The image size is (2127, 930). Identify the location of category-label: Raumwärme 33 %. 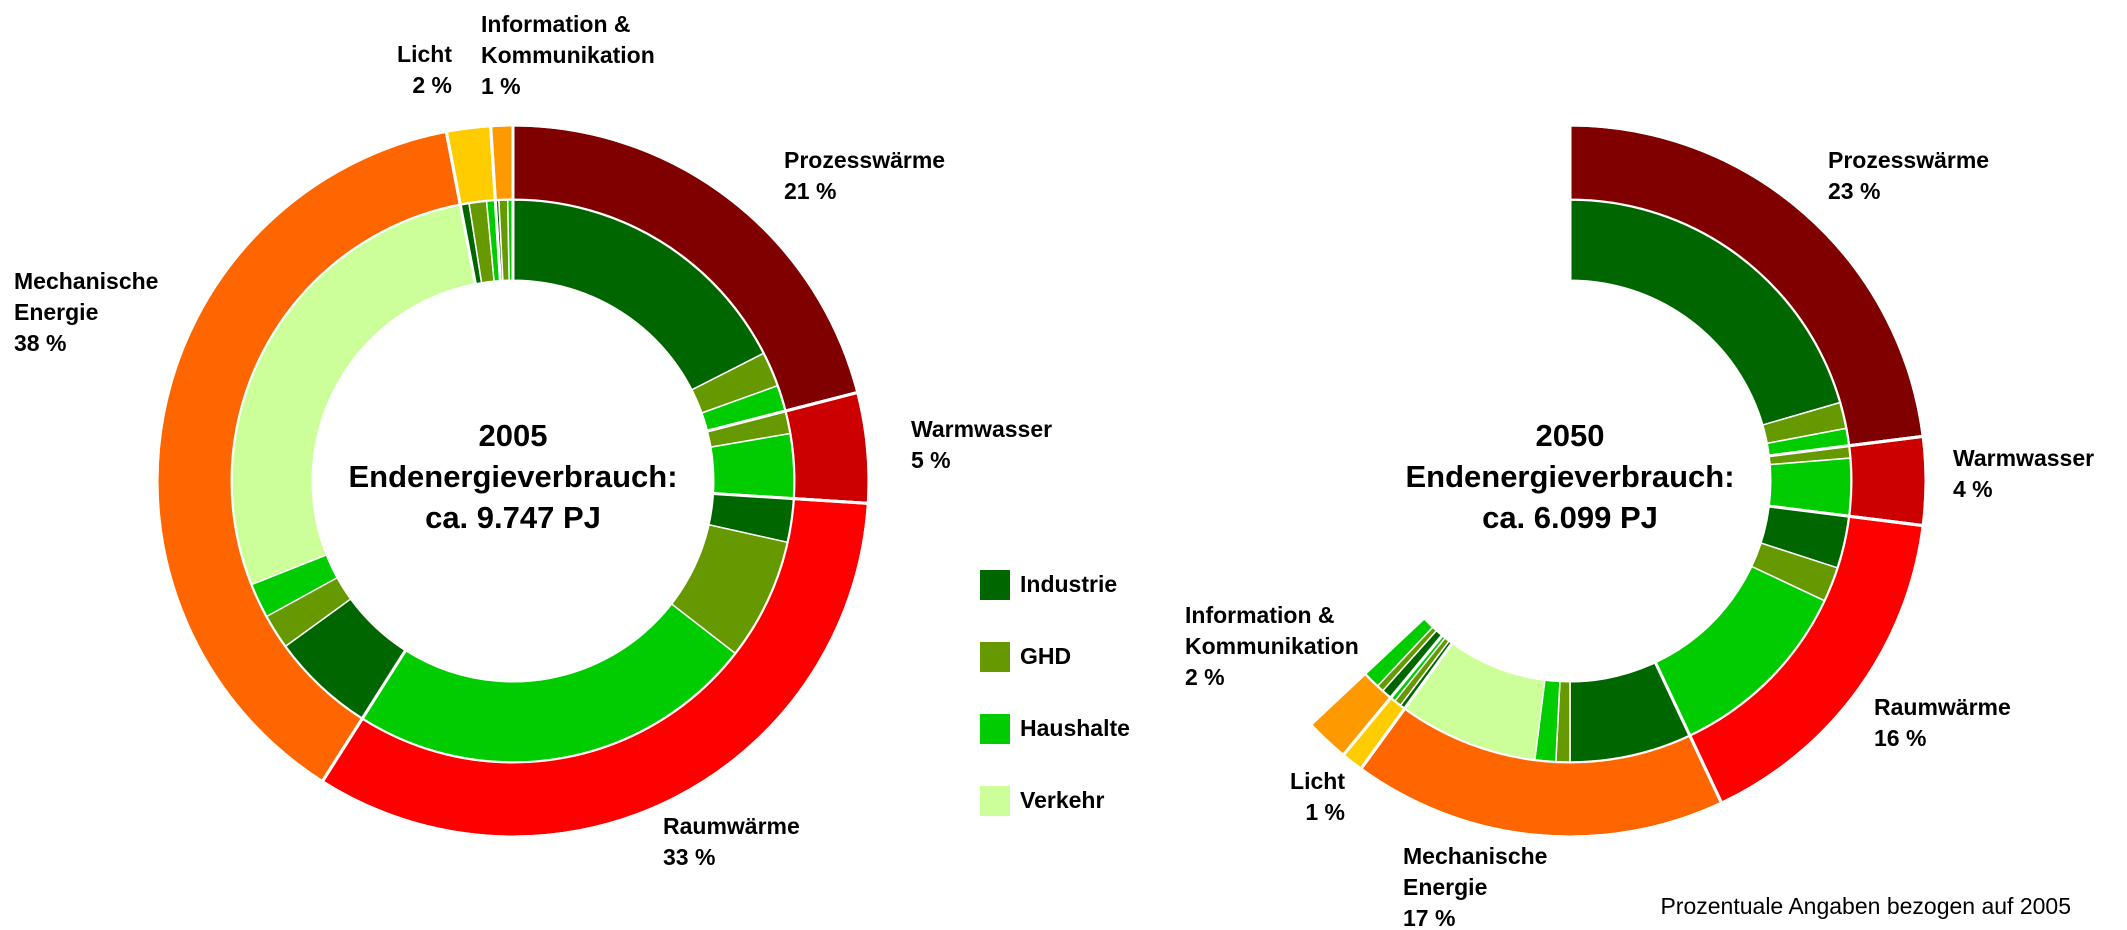
(731, 842).